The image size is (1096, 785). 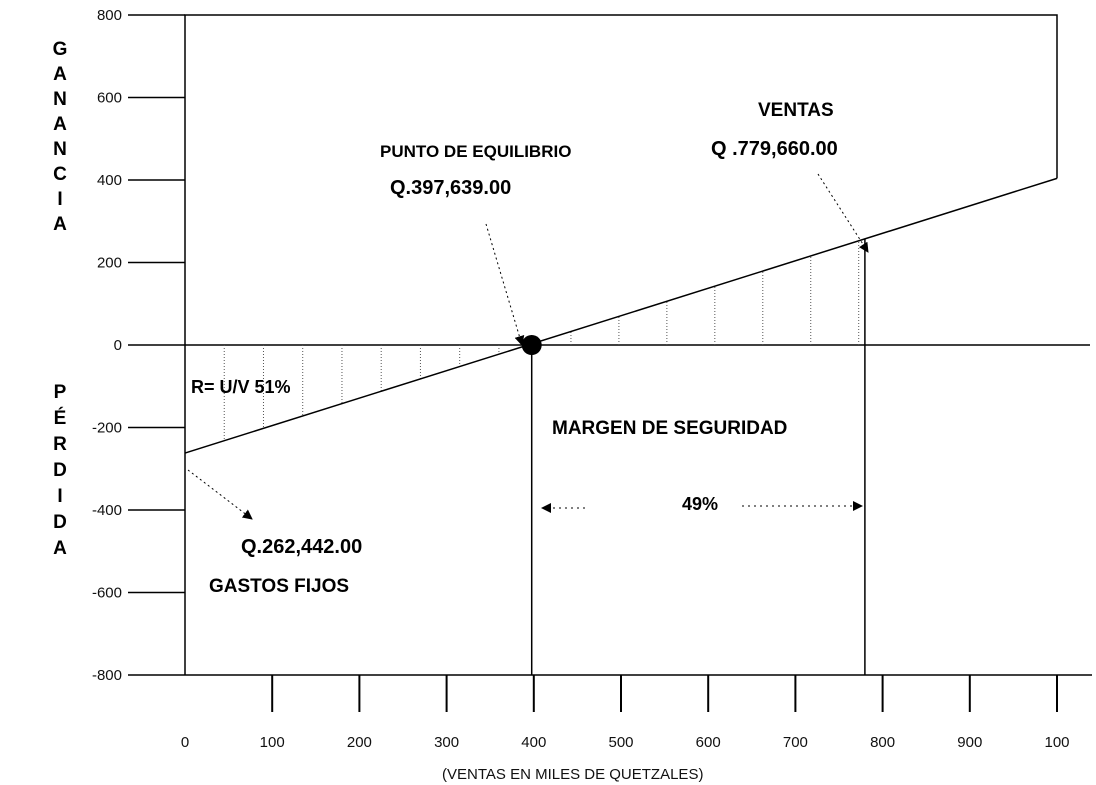 I want to click on y-tick-label: -400, so click(x=107, y=510).